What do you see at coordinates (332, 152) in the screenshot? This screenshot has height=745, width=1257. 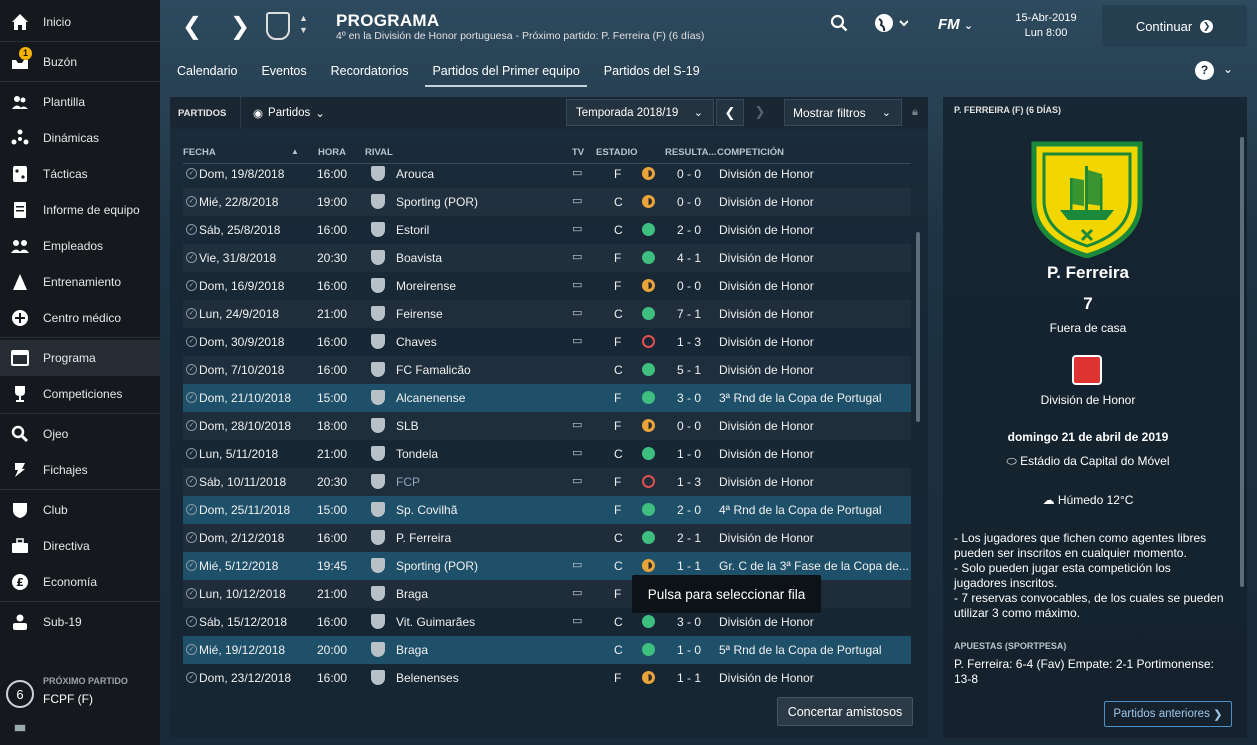 I see `col-hora: HORA` at bounding box center [332, 152].